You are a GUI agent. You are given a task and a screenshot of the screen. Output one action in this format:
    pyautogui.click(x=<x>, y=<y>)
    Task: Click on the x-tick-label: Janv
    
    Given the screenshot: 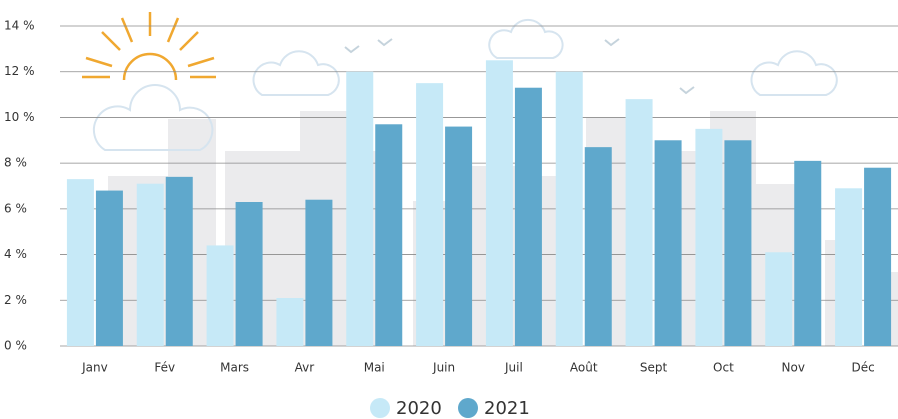 What is the action you would take?
    pyautogui.click(x=94, y=368)
    